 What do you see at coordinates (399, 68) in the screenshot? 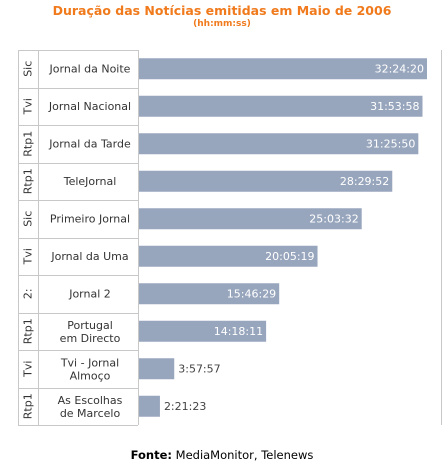
I see `value-label: 32:24:20` at bounding box center [399, 68].